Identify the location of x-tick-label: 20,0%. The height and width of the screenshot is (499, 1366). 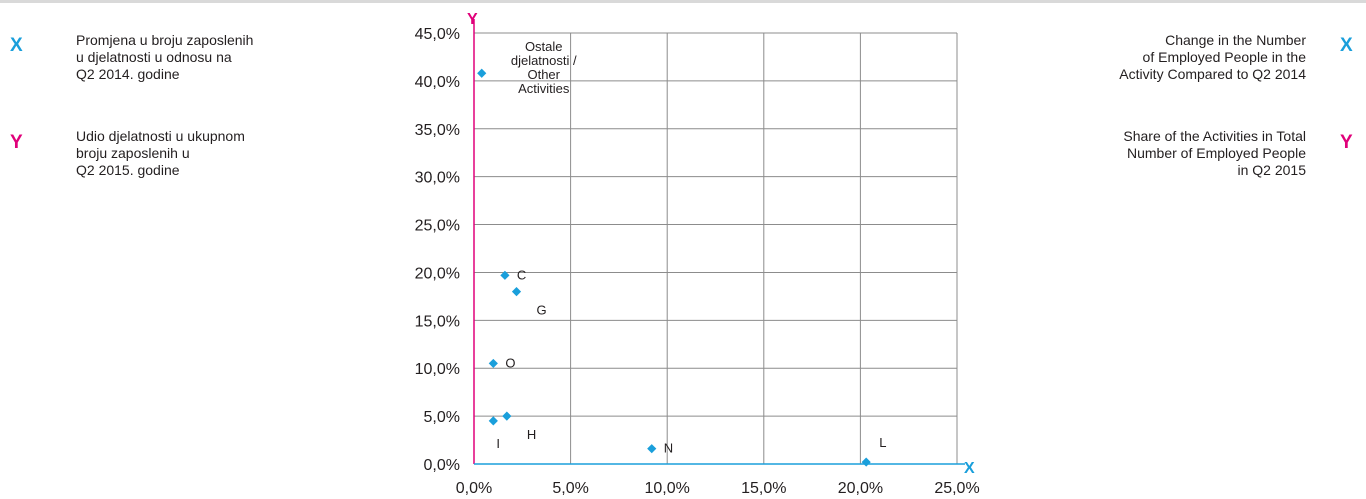
(860, 488).